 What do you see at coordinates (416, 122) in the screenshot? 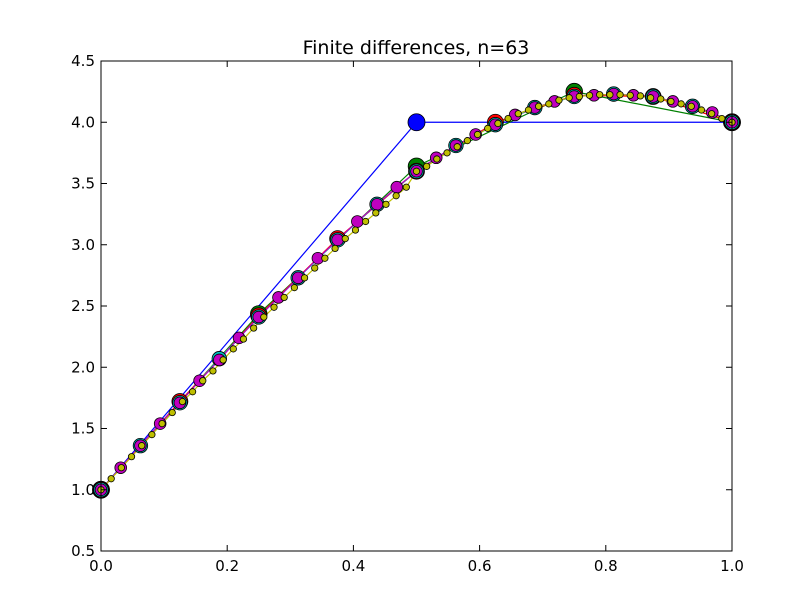
I see `series-0-point` at bounding box center [416, 122].